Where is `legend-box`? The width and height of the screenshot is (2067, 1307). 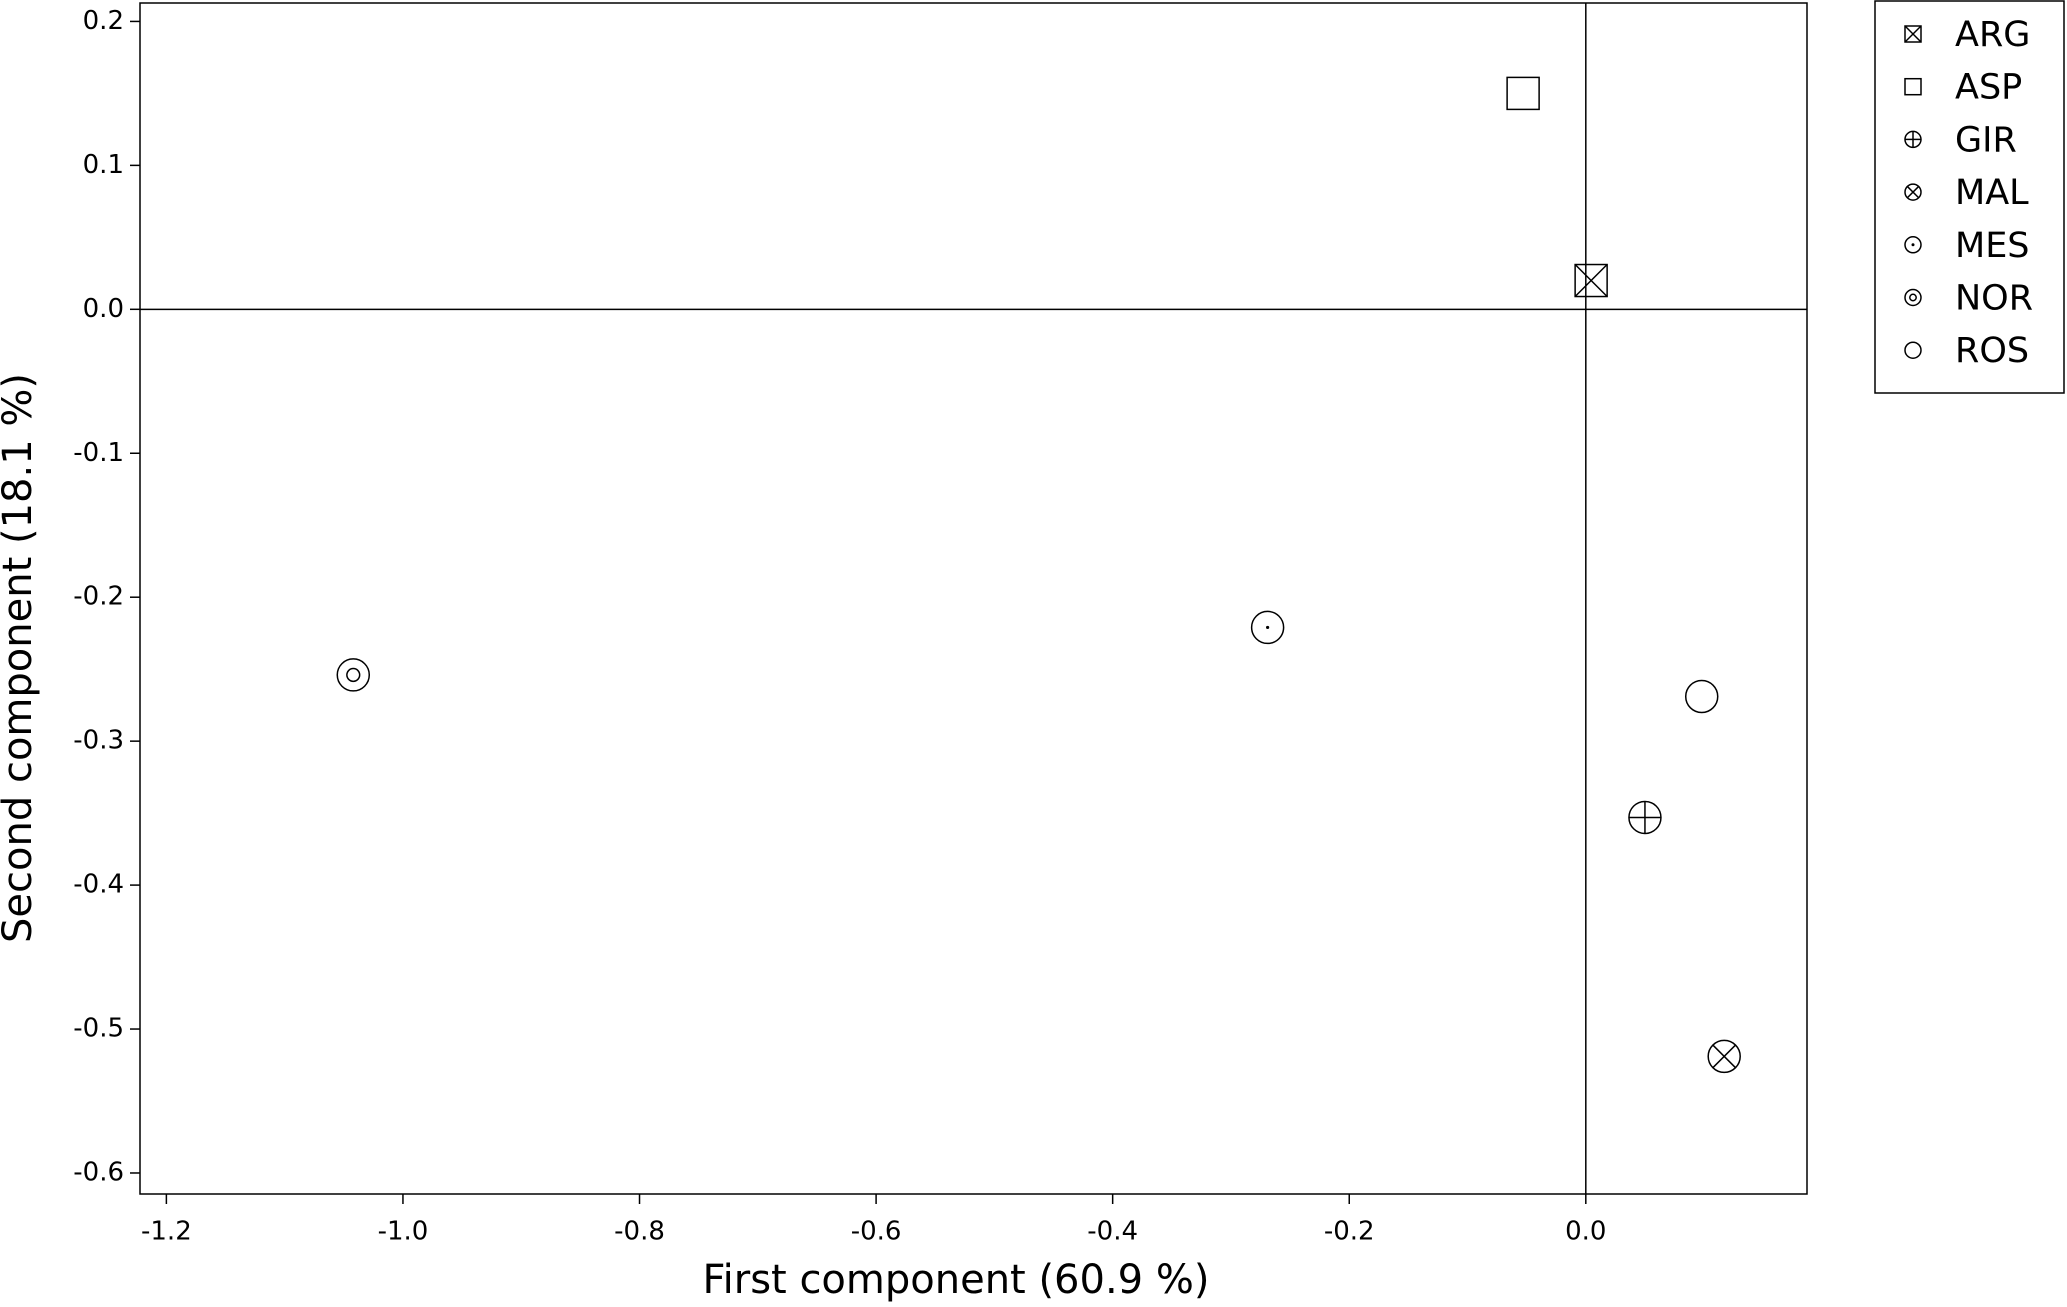 legend-box is located at coordinates (1969, 197).